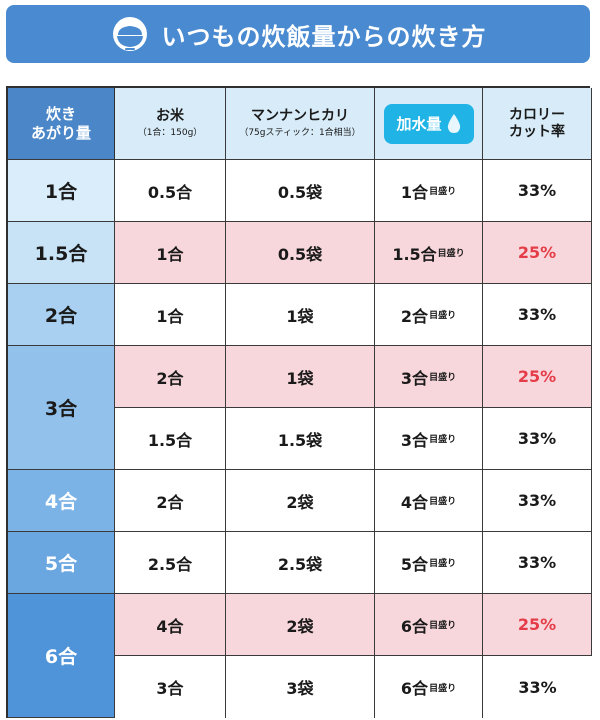  Describe the element at coordinates (414, 192) in the screenshot. I see `water-amount: 1合` at that location.